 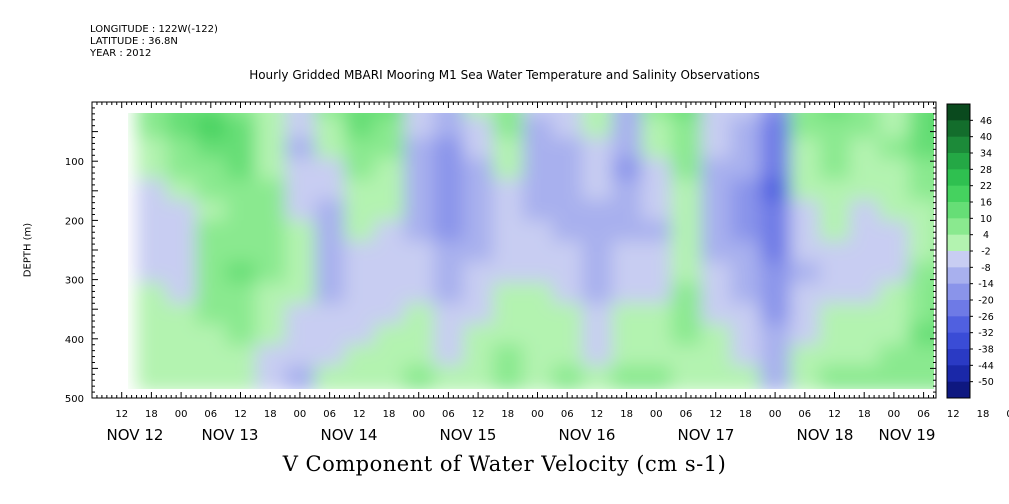 What do you see at coordinates (230, 435) in the screenshot?
I see `x-day-label: NOV 13` at bounding box center [230, 435].